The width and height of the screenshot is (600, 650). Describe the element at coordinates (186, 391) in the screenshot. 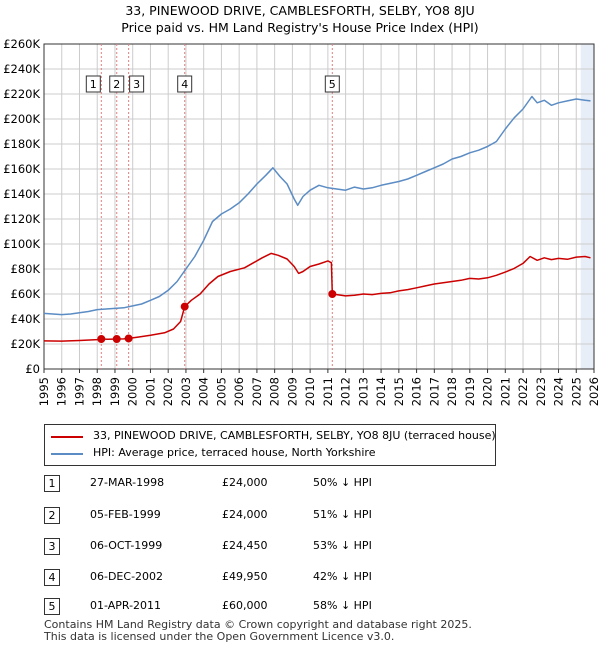

I see `x-tick-label: 2003` at that location.